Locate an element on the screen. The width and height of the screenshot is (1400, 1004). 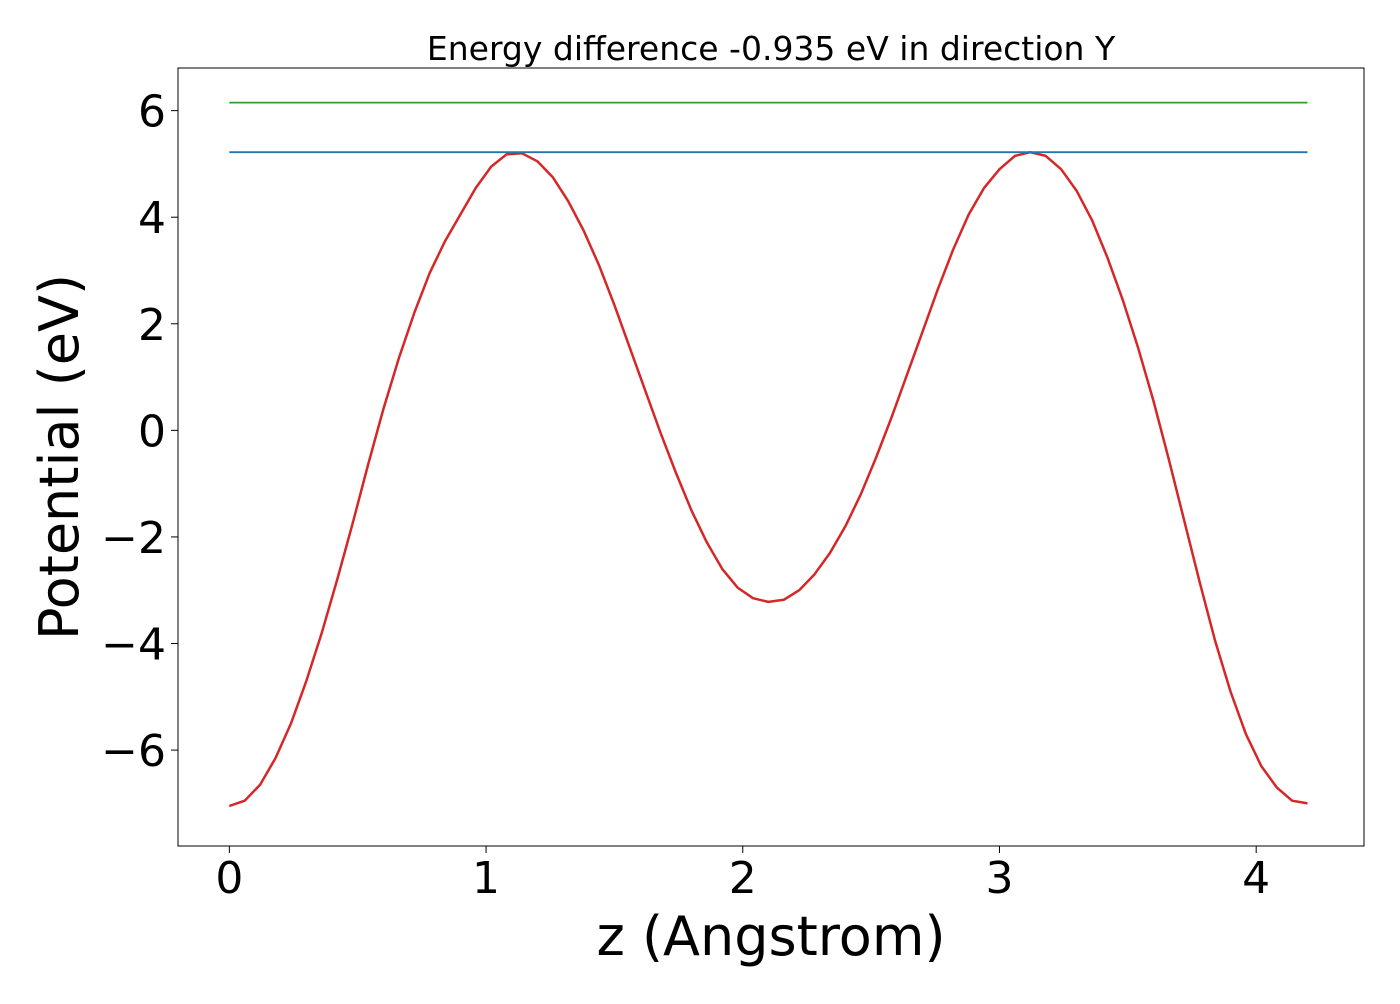
y-tick-label: 0 is located at coordinates (152, 431).